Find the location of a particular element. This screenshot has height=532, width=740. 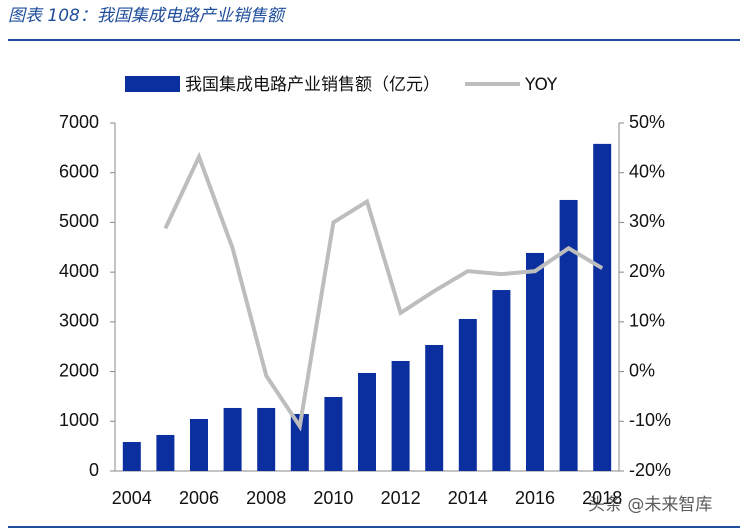

x-tick-label: 2014 is located at coordinates (468, 498).